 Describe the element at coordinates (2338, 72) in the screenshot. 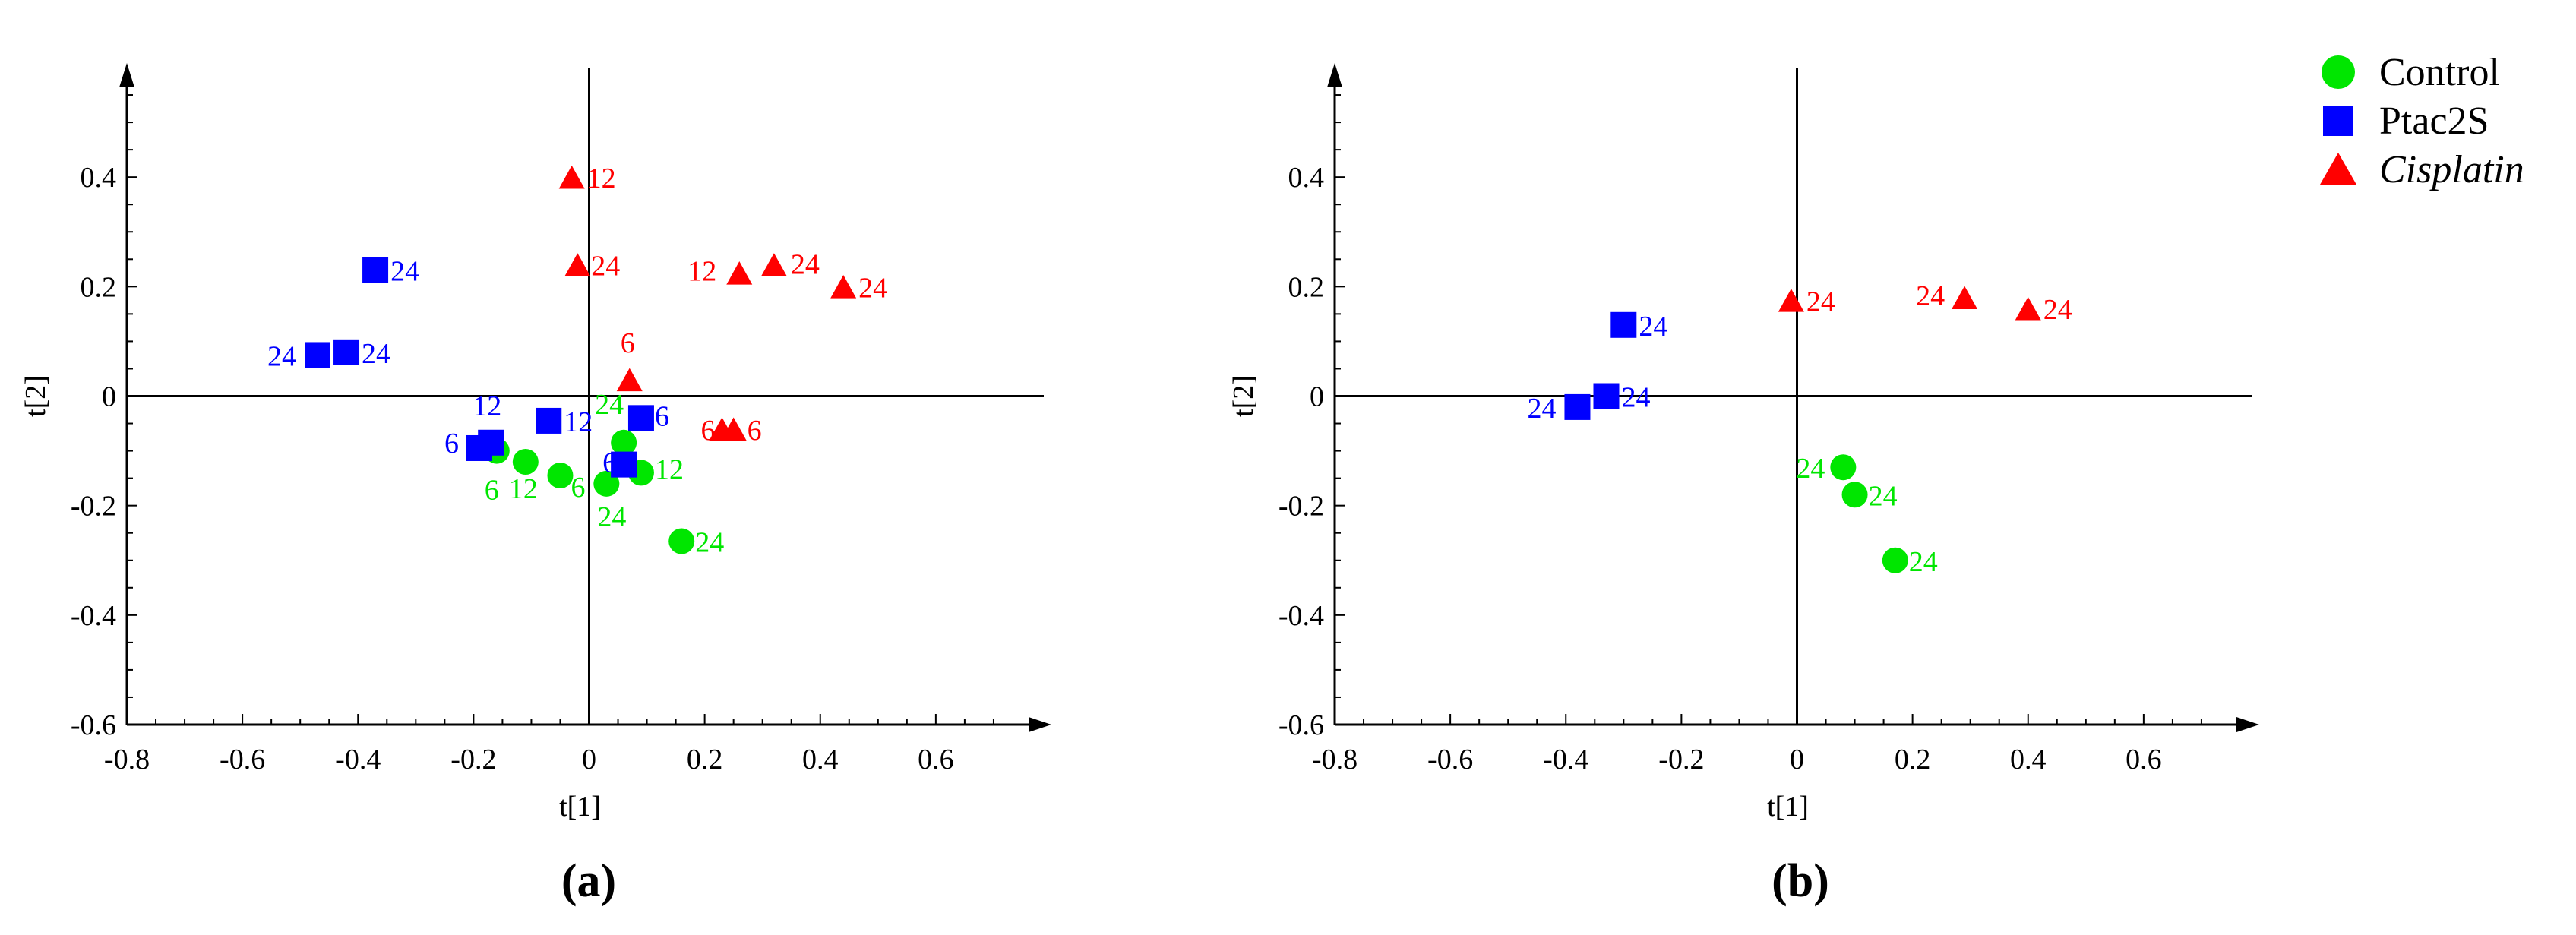

I see `legend-circle-icon` at that location.